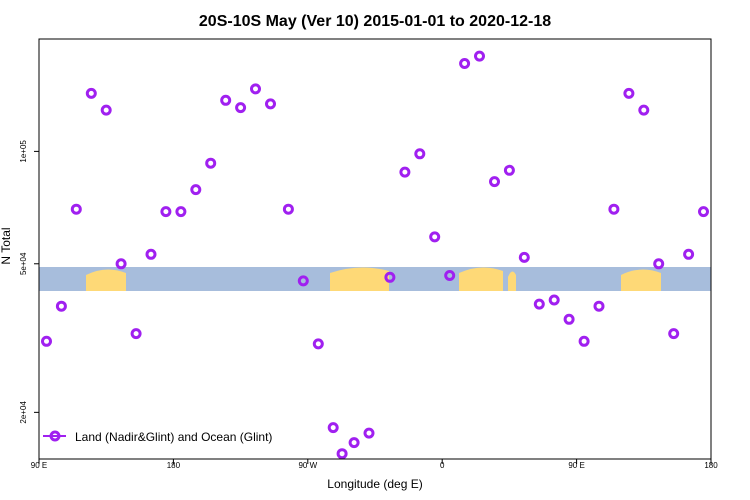 The width and height of the screenshot is (750, 500). I want to click on x-axis-label: Longitude (deg E), so click(374, 484).